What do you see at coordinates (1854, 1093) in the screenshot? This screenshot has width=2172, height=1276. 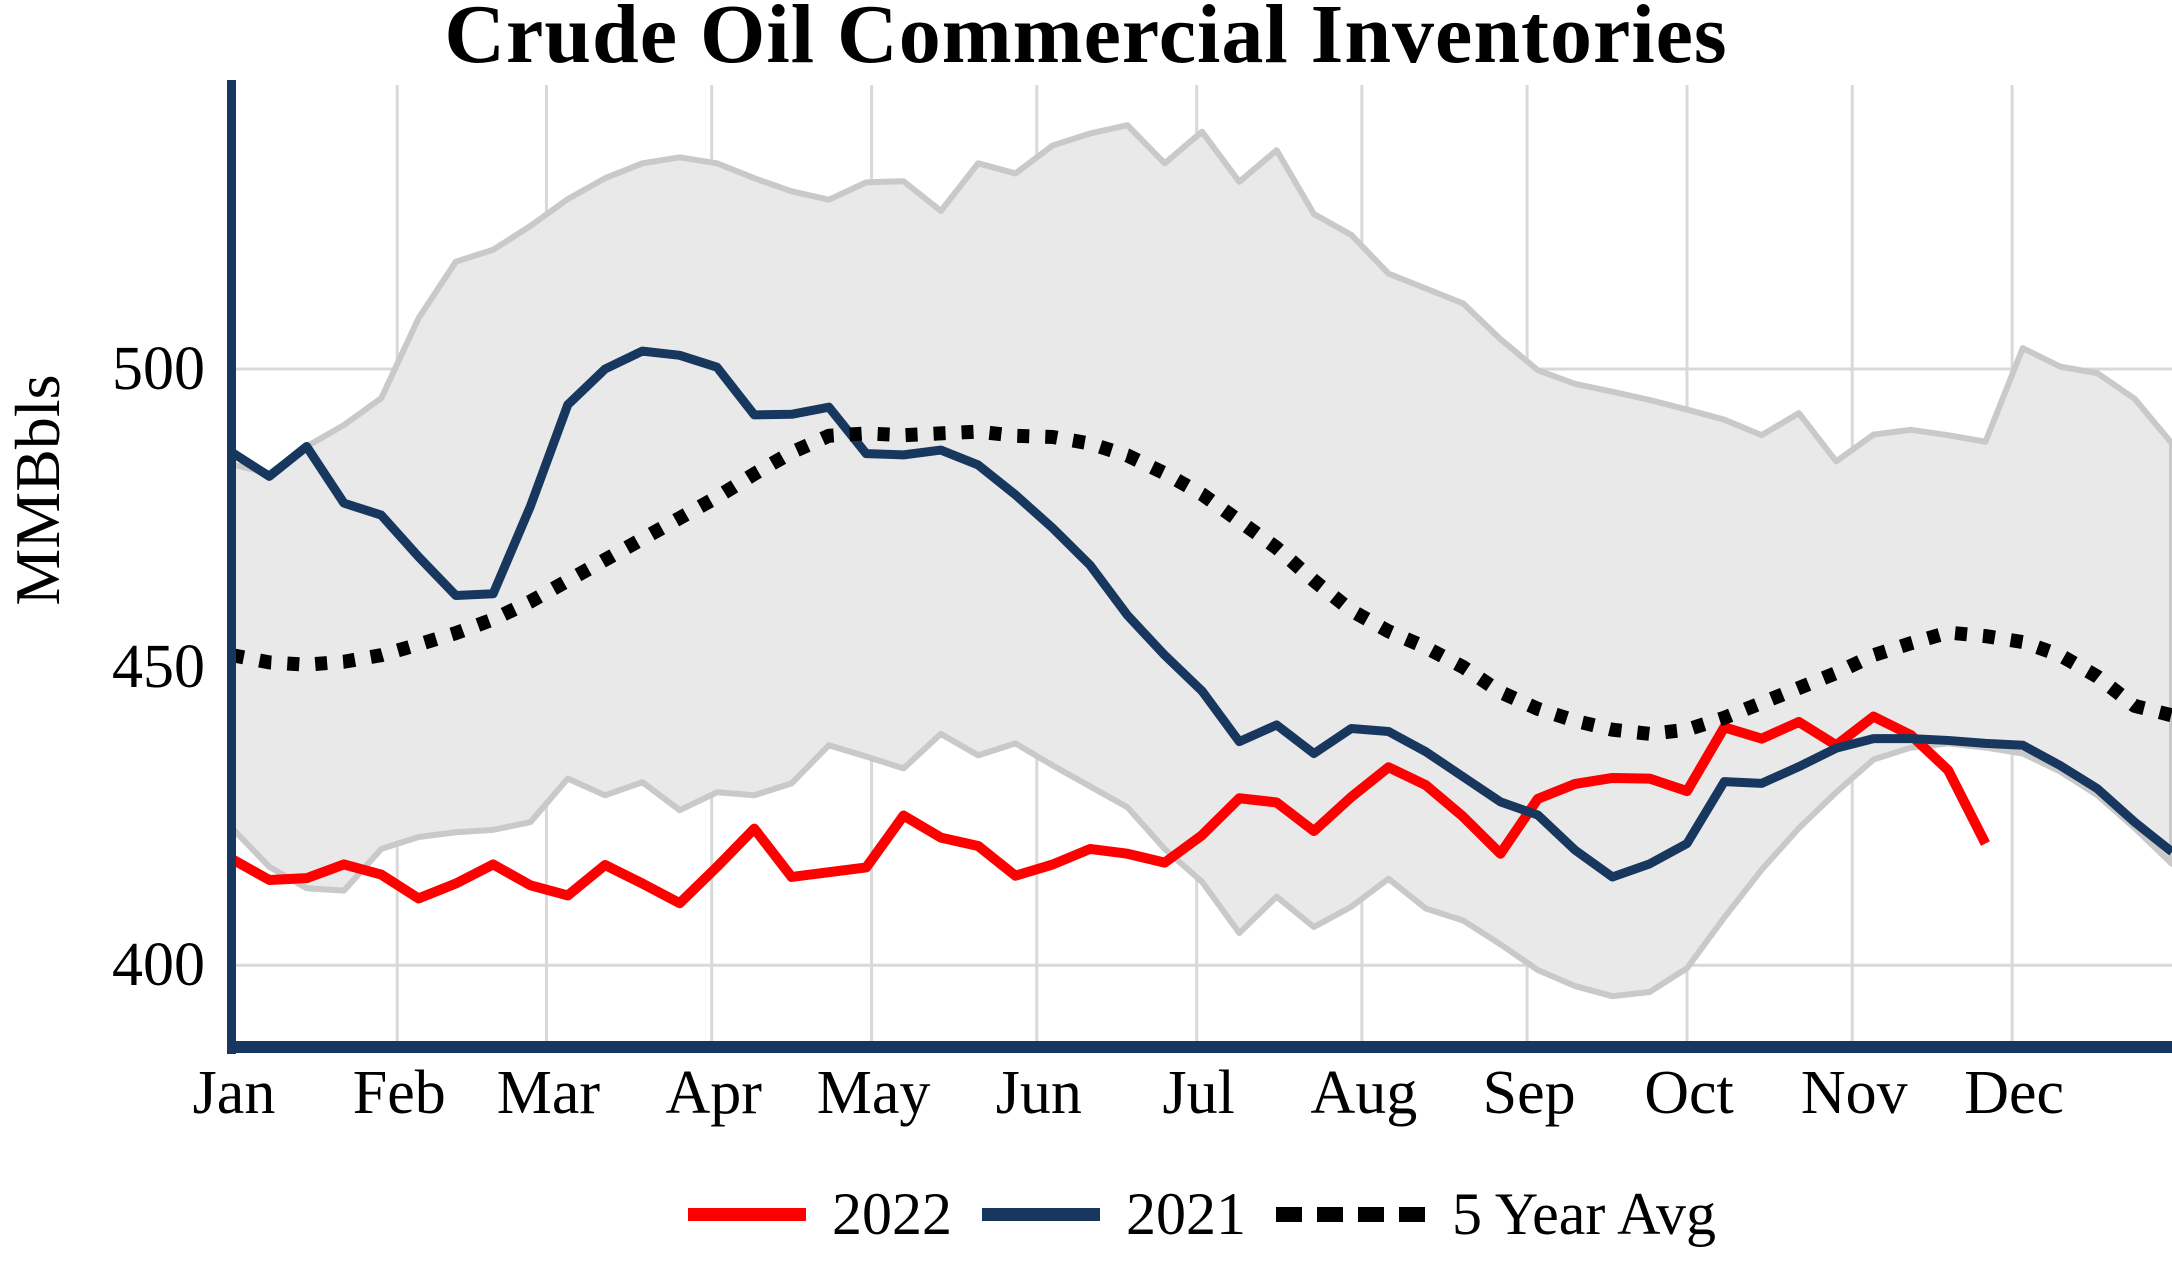 I see `x-tick-Nov: Nov` at bounding box center [1854, 1093].